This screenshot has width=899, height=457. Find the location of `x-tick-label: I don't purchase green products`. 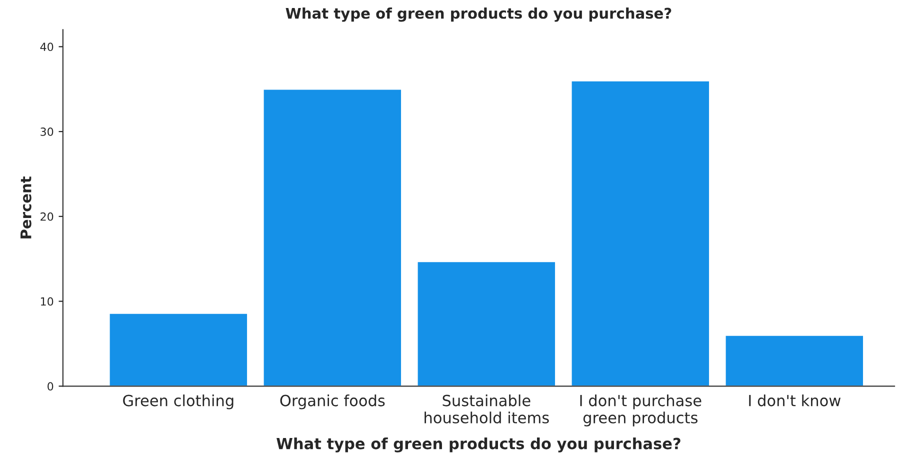

x-tick-label: I don't purchase green products is located at coordinates (641, 410).